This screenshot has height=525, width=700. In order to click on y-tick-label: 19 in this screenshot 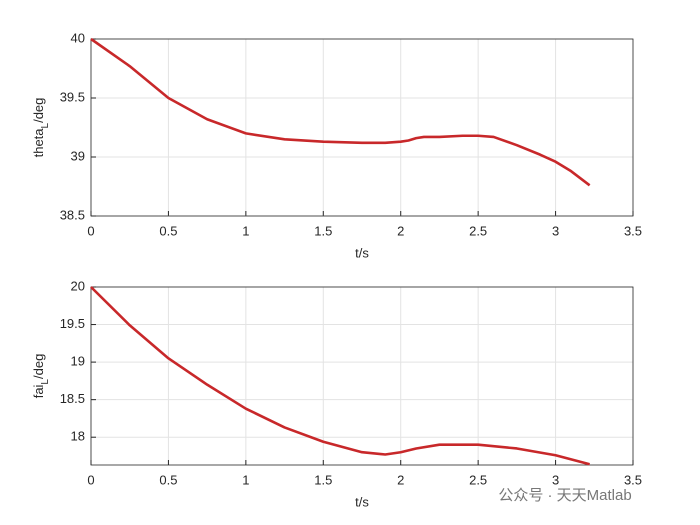, I will do `click(78, 361)`.